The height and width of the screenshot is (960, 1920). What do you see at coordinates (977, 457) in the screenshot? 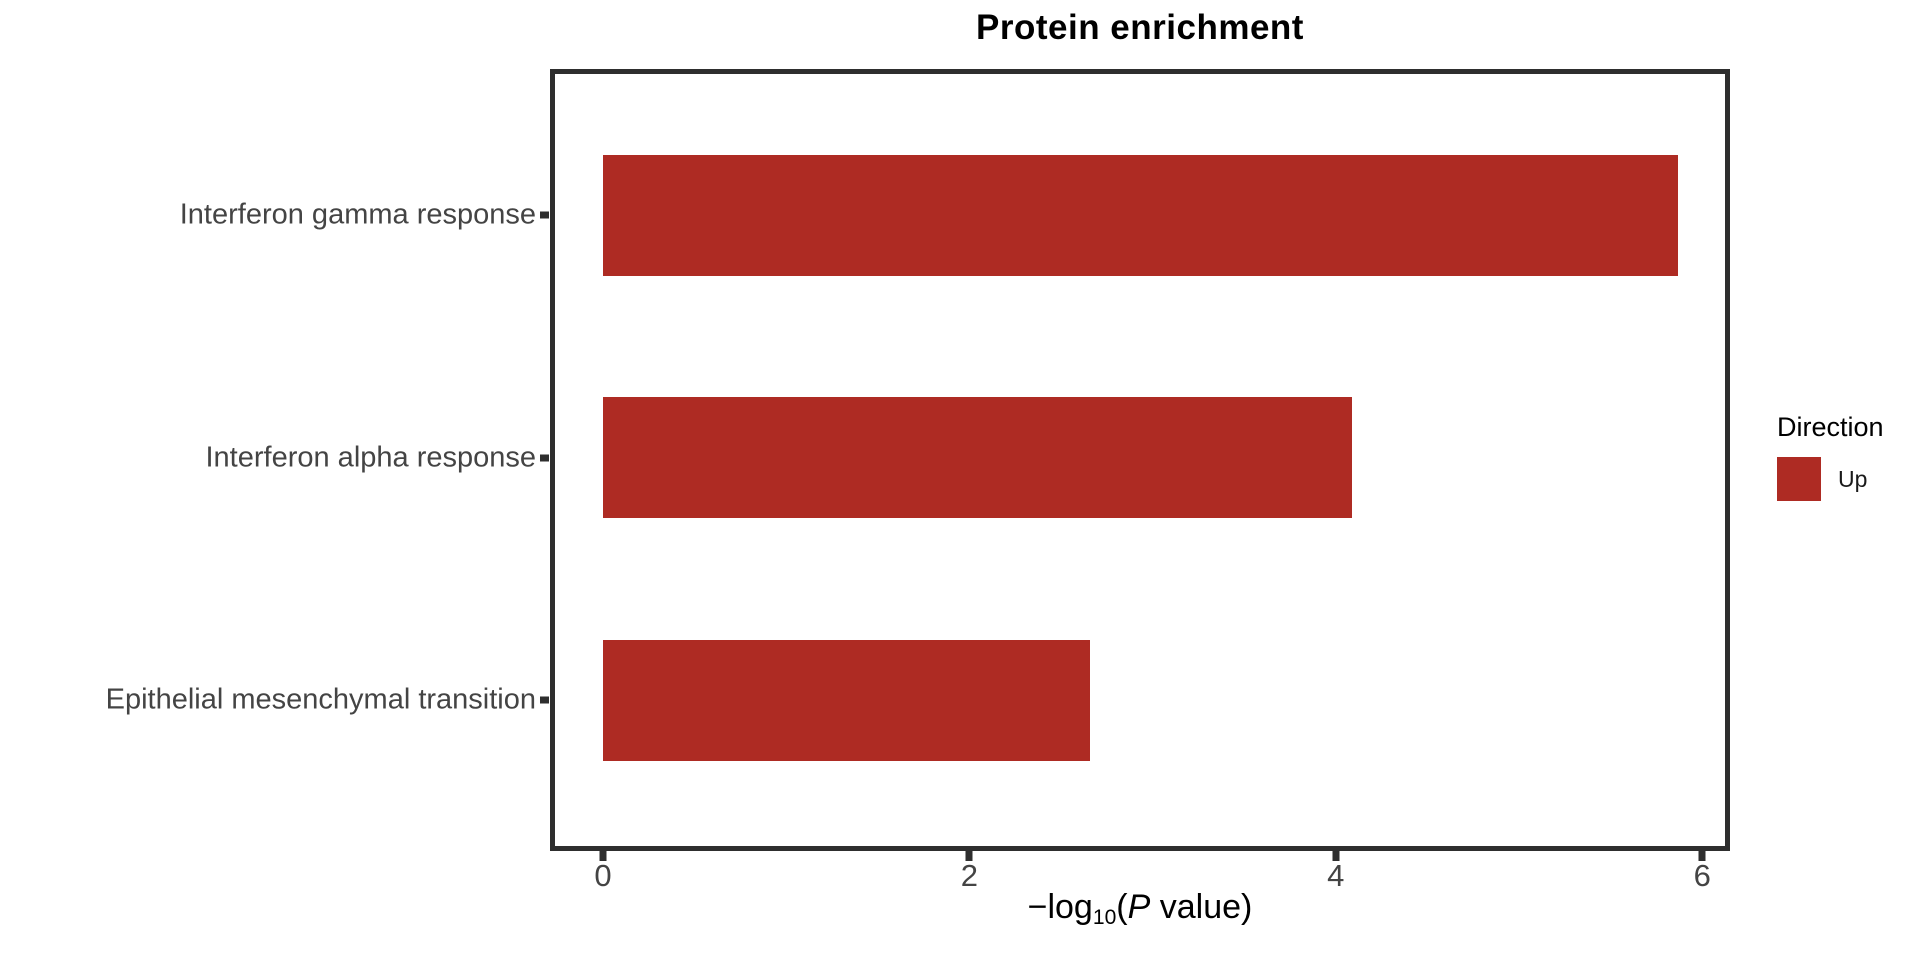
I see `bar-interferon-alpha-response` at bounding box center [977, 457].